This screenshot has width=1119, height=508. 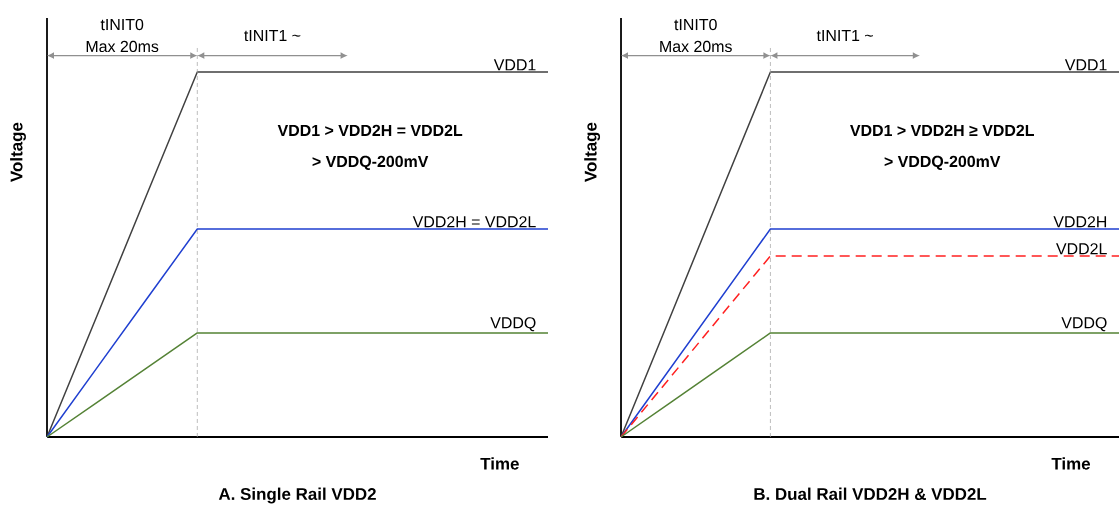 What do you see at coordinates (942, 130) in the screenshot?
I see `annotation: VDD1 > VDD2H ≥ VDD2L` at bounding box center [942, 130].